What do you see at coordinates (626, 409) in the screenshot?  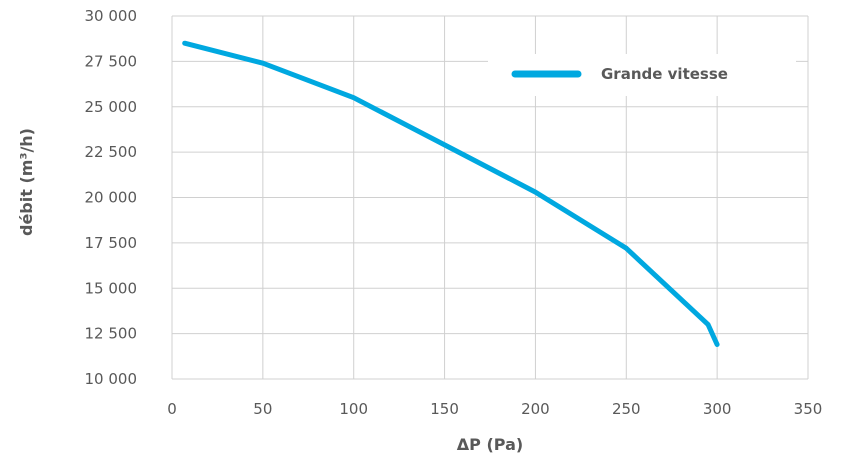 I see `x-tick-label: 250` at bounding box center [626, 409].